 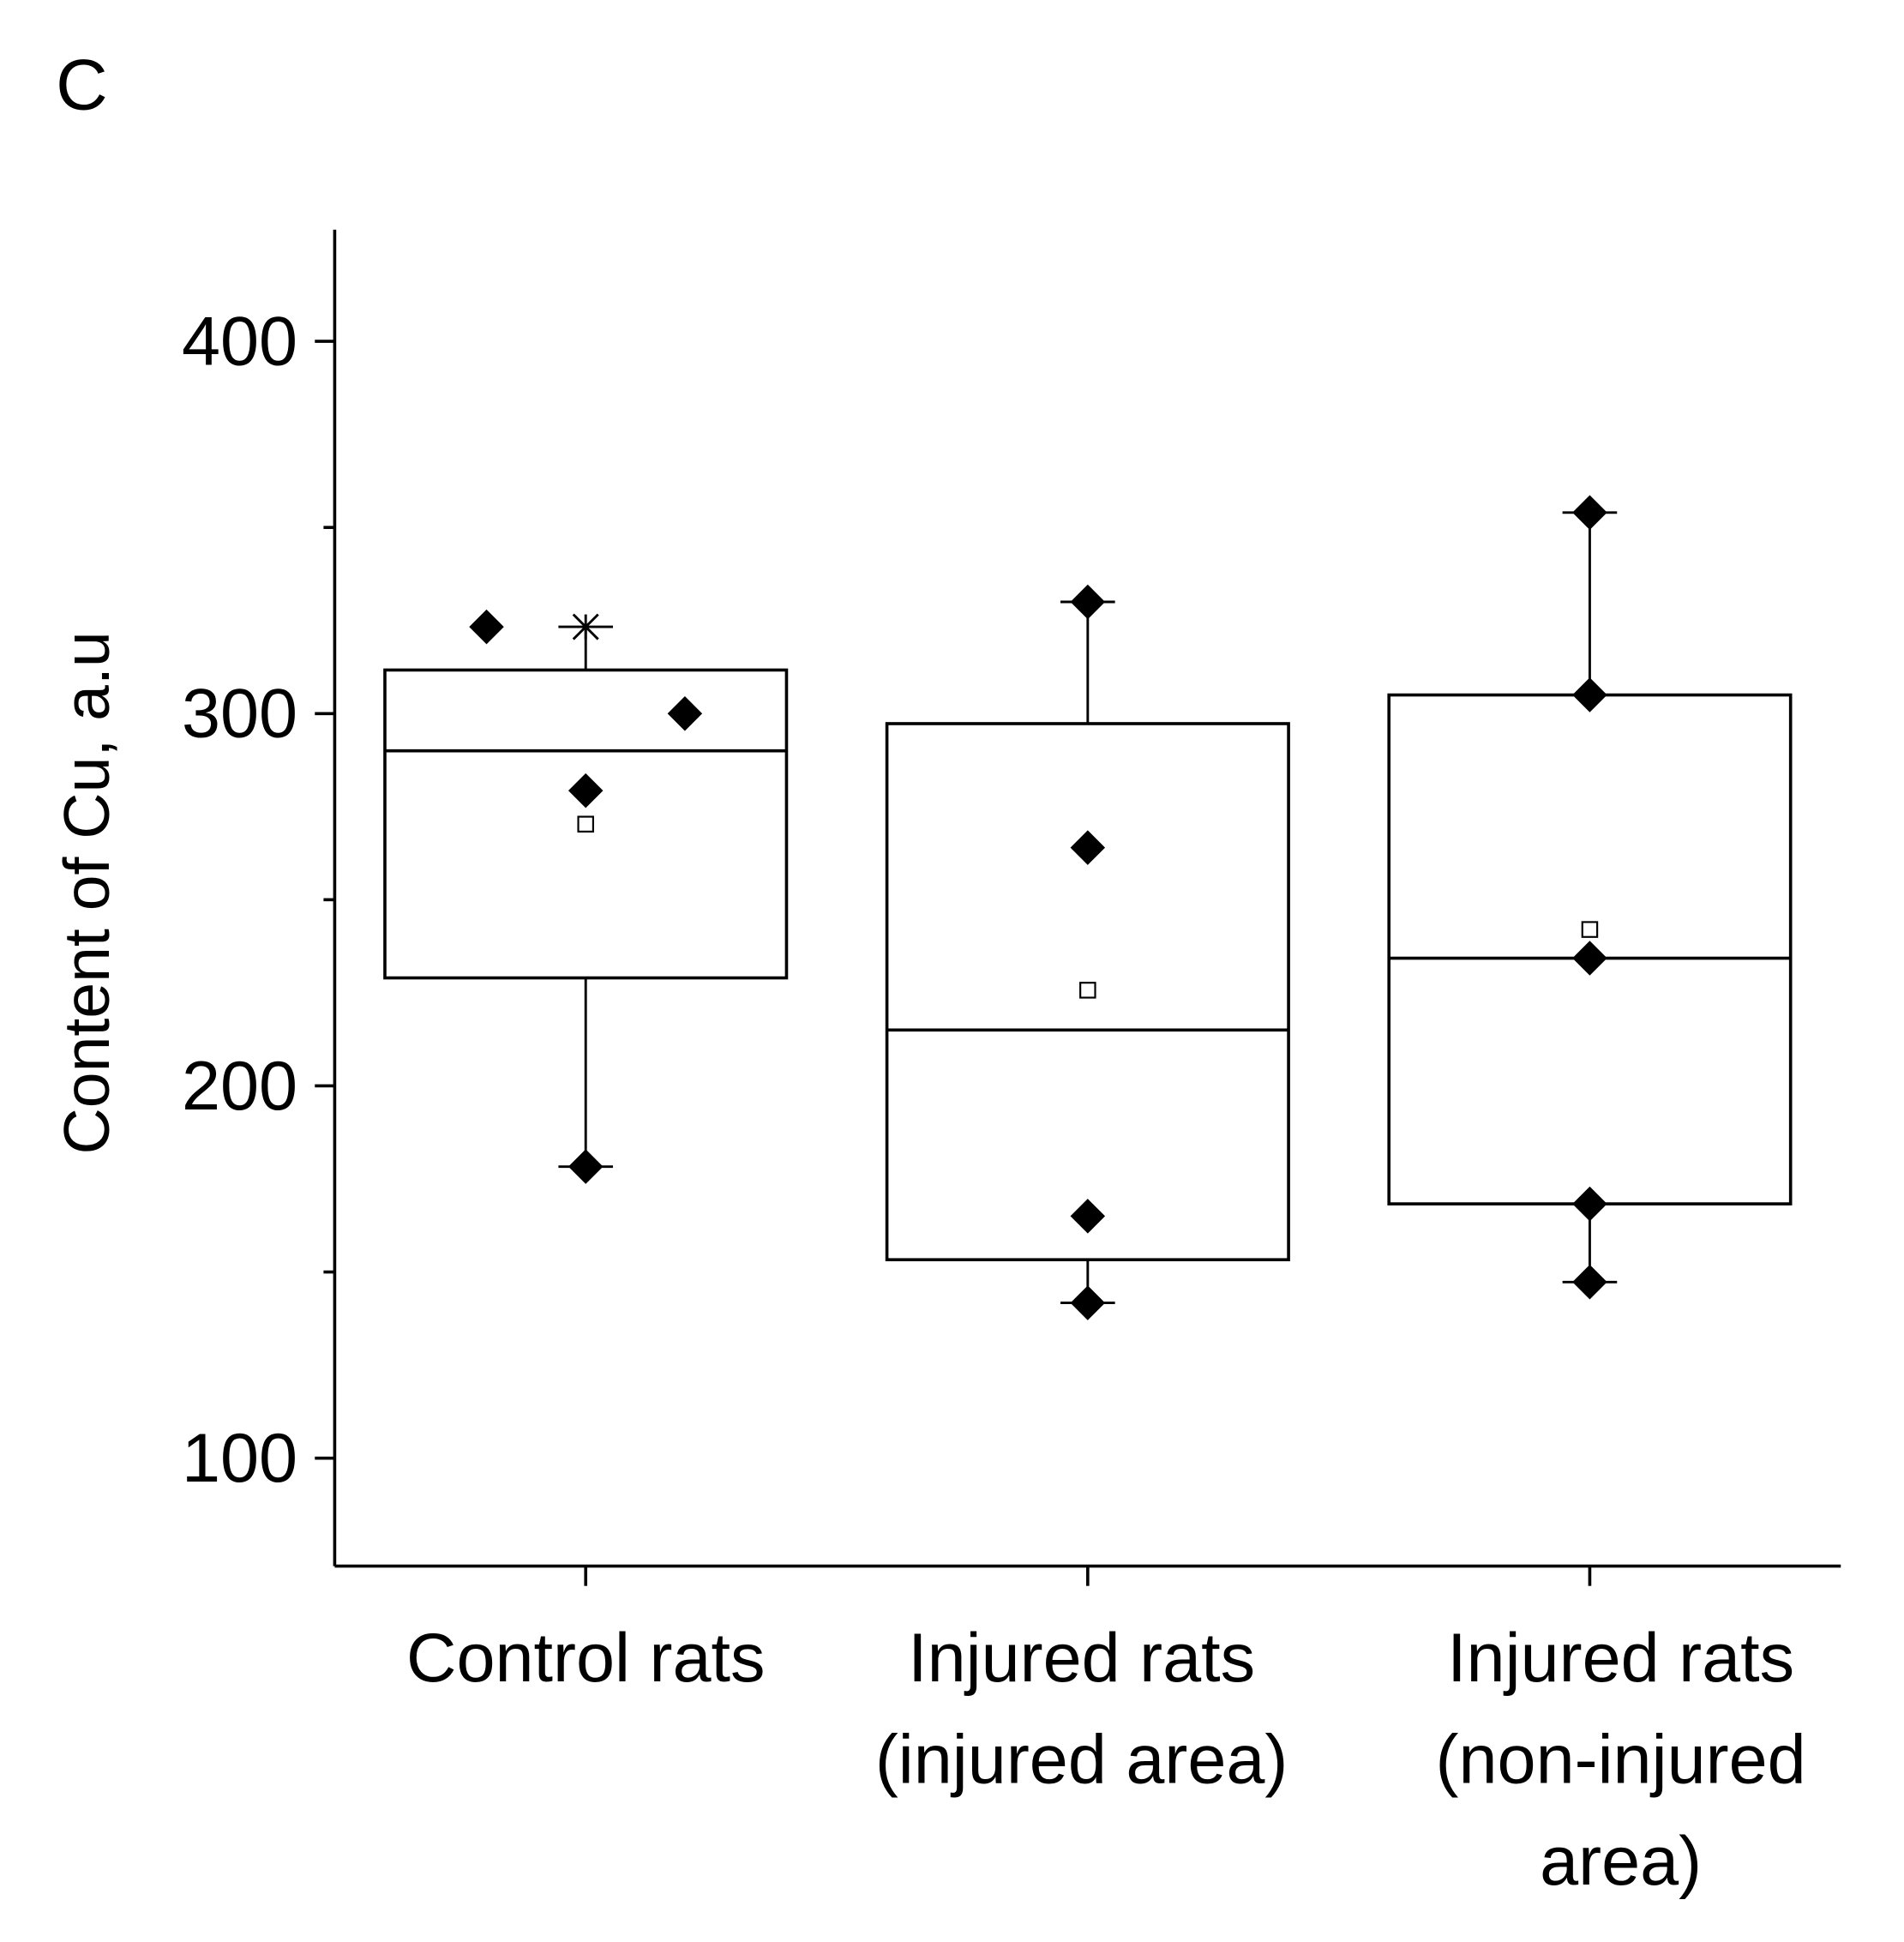 I want to click on y-tick-label: 100, so click(x=240, y=1458).